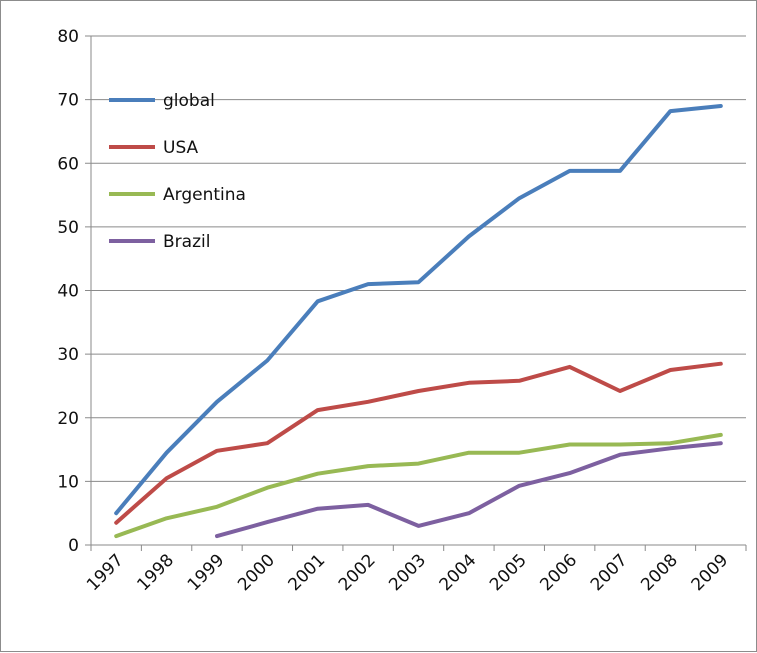  I want to click on series-line-argentina, so click(418, 485).